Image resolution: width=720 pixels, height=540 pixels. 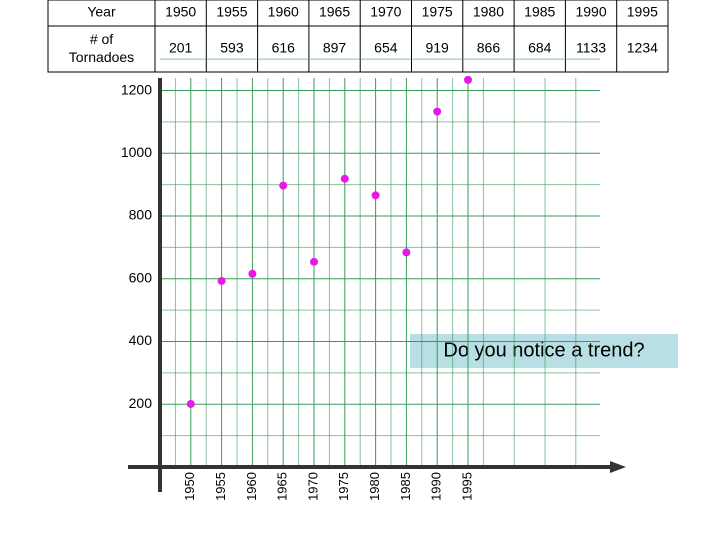 What do you see at coordinates (251, 486) in the screenshot?
I see `x-tick-label: 1960` at bounding box center [251, 486].